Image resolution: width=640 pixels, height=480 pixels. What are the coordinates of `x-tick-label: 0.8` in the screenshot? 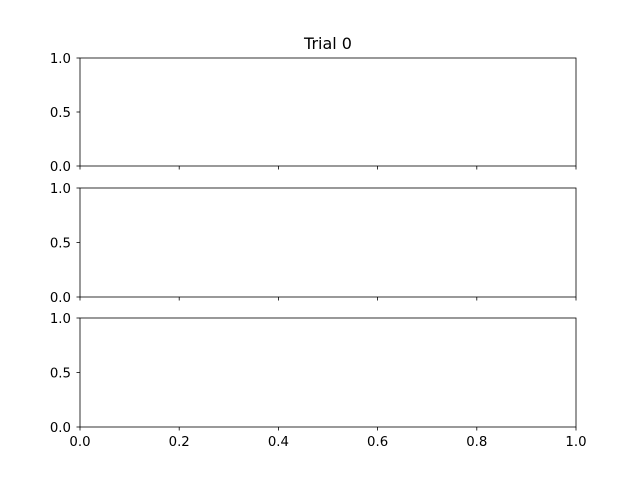 It's located at (476, 442).